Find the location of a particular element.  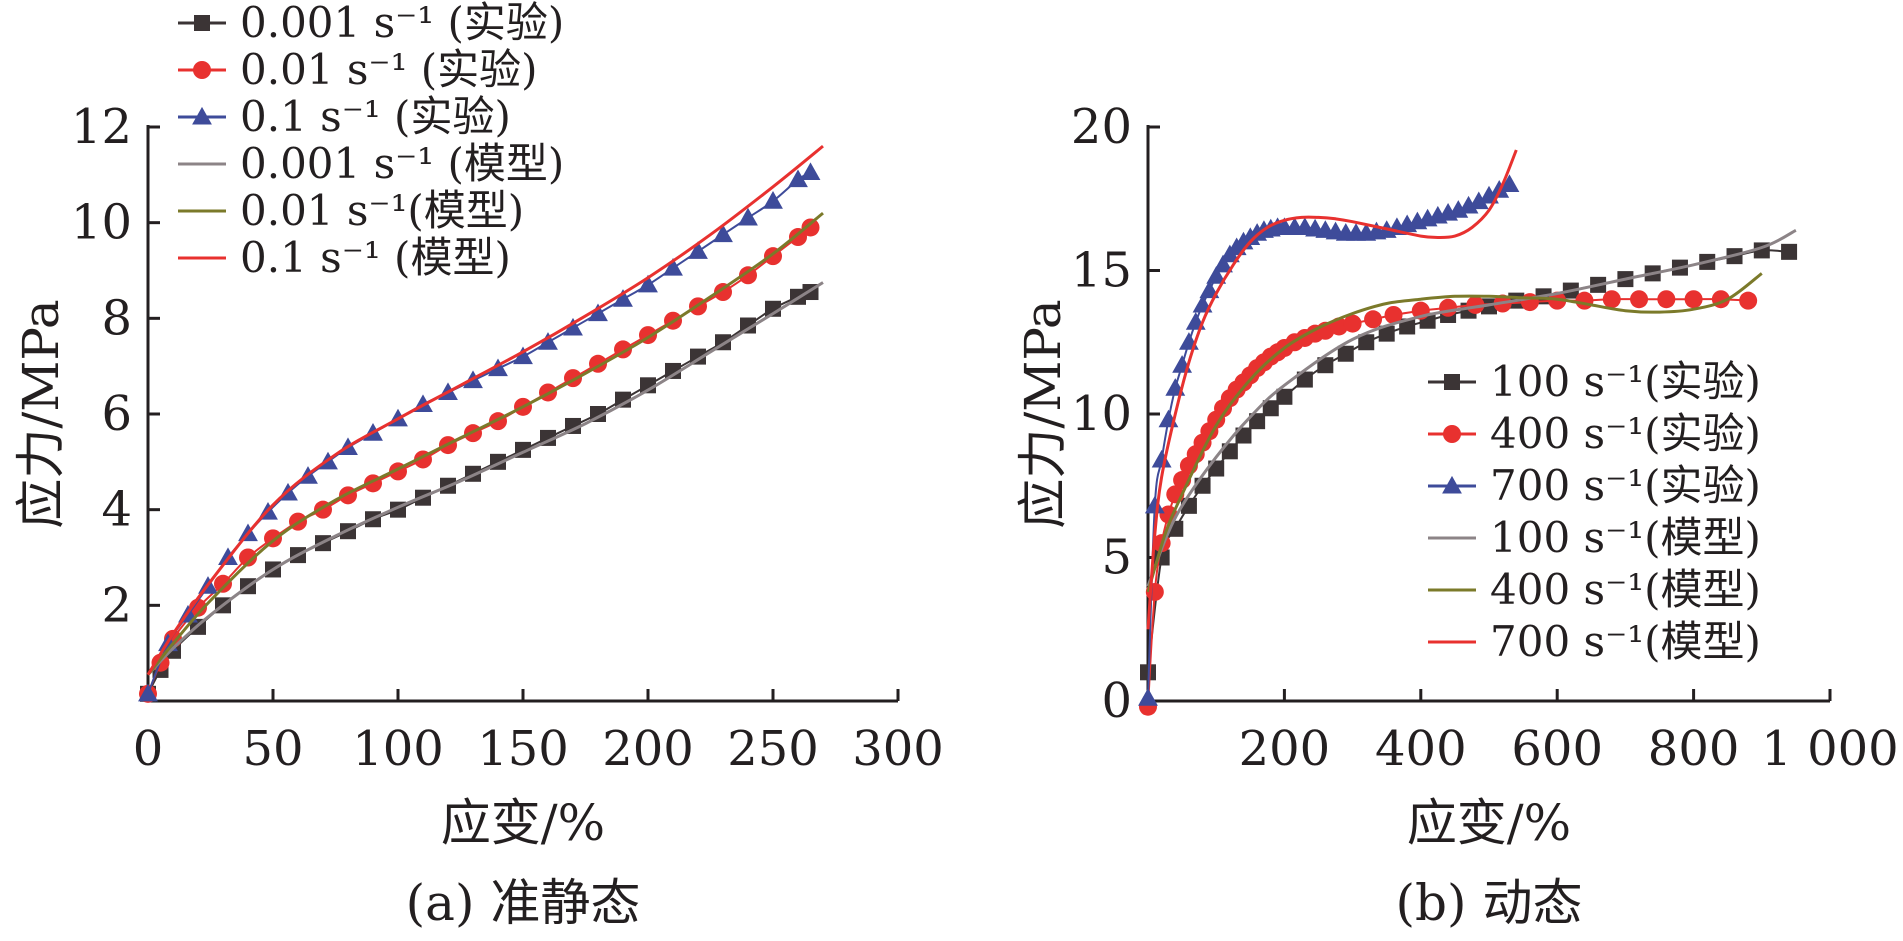

panel-a-y-tick-label: 6 is located at coordinates (116, 414).